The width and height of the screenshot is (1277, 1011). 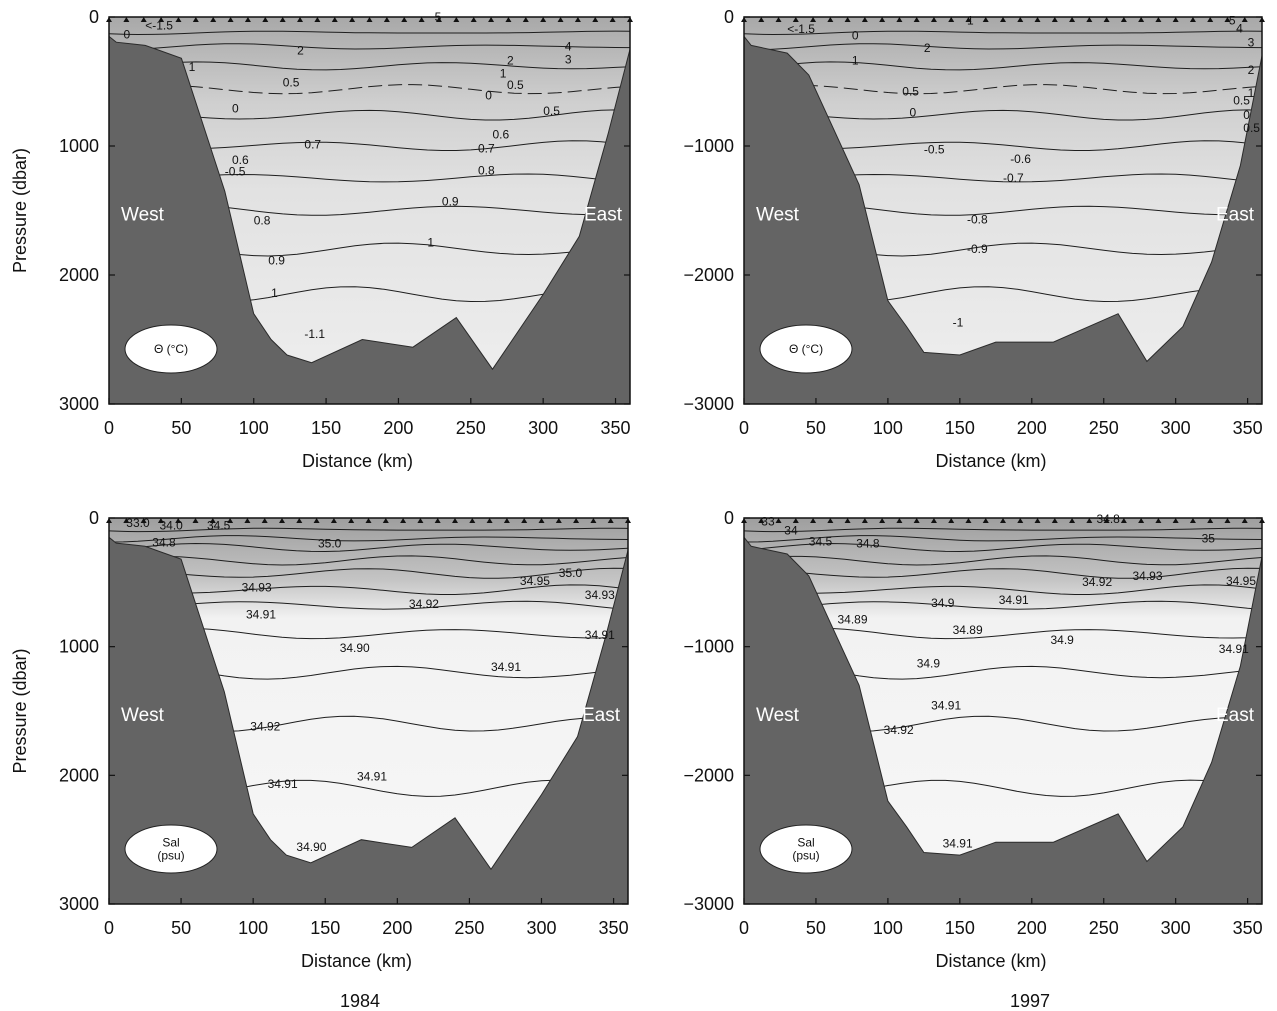 What do you see at coordinates (801, 29) in the screenshot?
I see `contour-label: <-1.5` at bounding box center [801, 29].